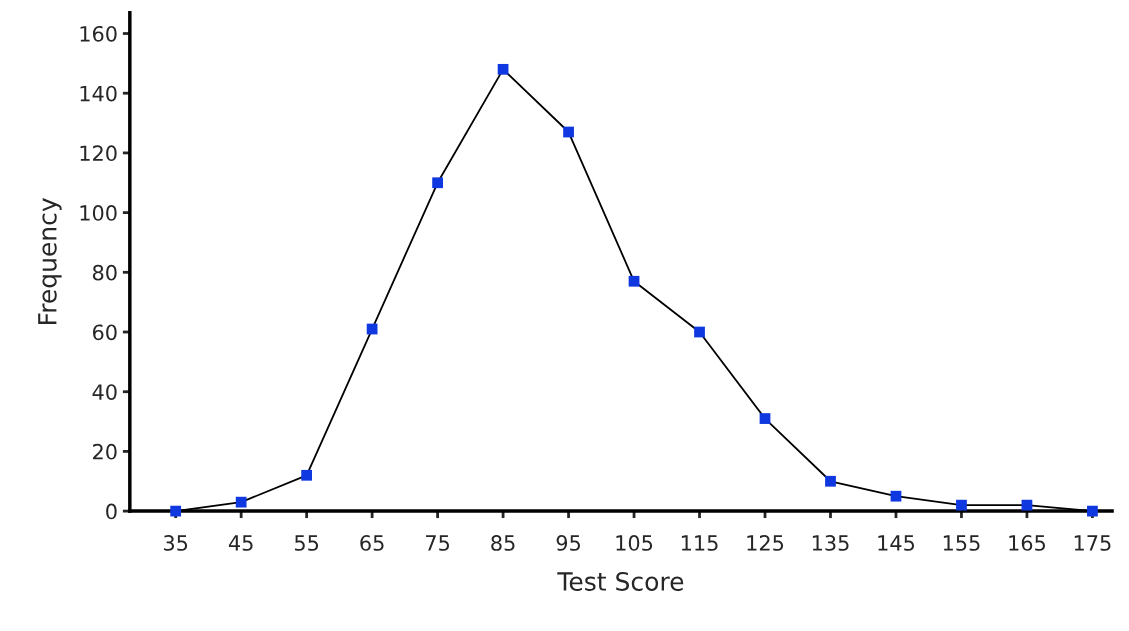  What do you see at coordinates (438, 543) in the screenshot?
I see `x-tick-label: 75` at bounding box center [438, 543].